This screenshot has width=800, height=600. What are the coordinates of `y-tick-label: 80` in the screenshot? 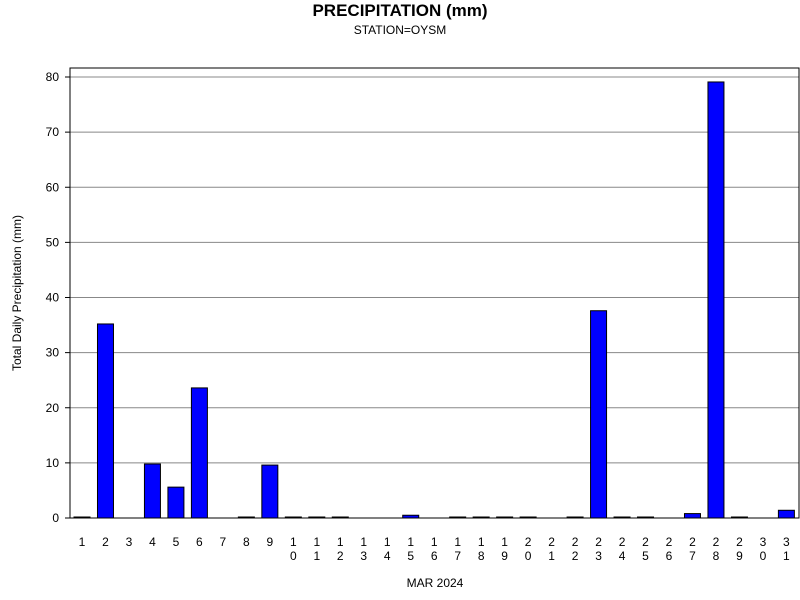 It's located at (53, 77).